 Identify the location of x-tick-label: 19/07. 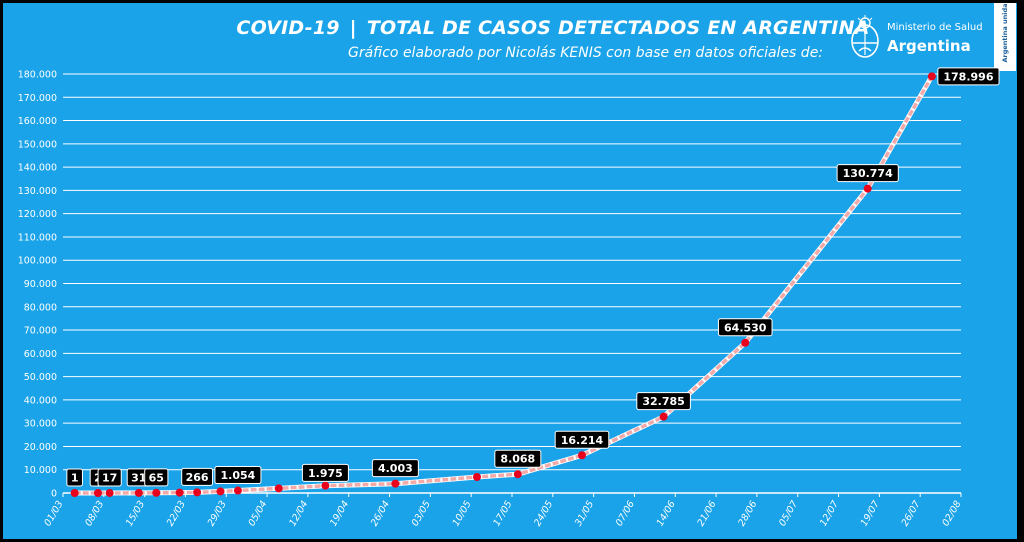
(870, 513).